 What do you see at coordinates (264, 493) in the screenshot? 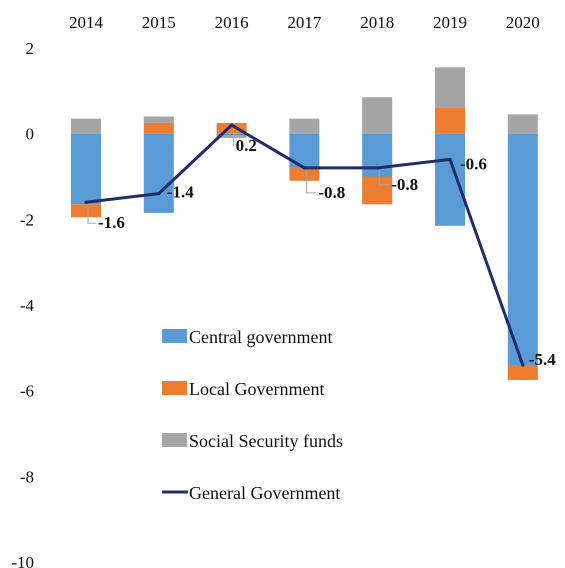
I see `legend-label: General Government` at bounding box center [264, 493].